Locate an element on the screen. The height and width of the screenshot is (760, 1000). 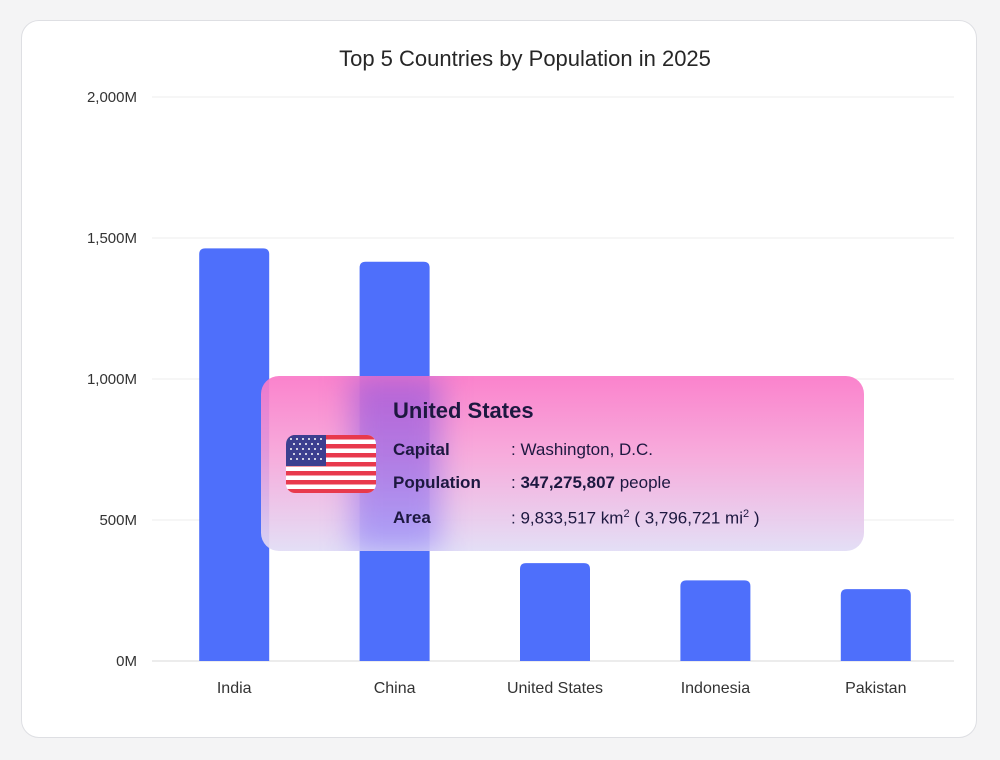
area-mi: ( 3,796,721 mi is located at coordinates (686, 518).